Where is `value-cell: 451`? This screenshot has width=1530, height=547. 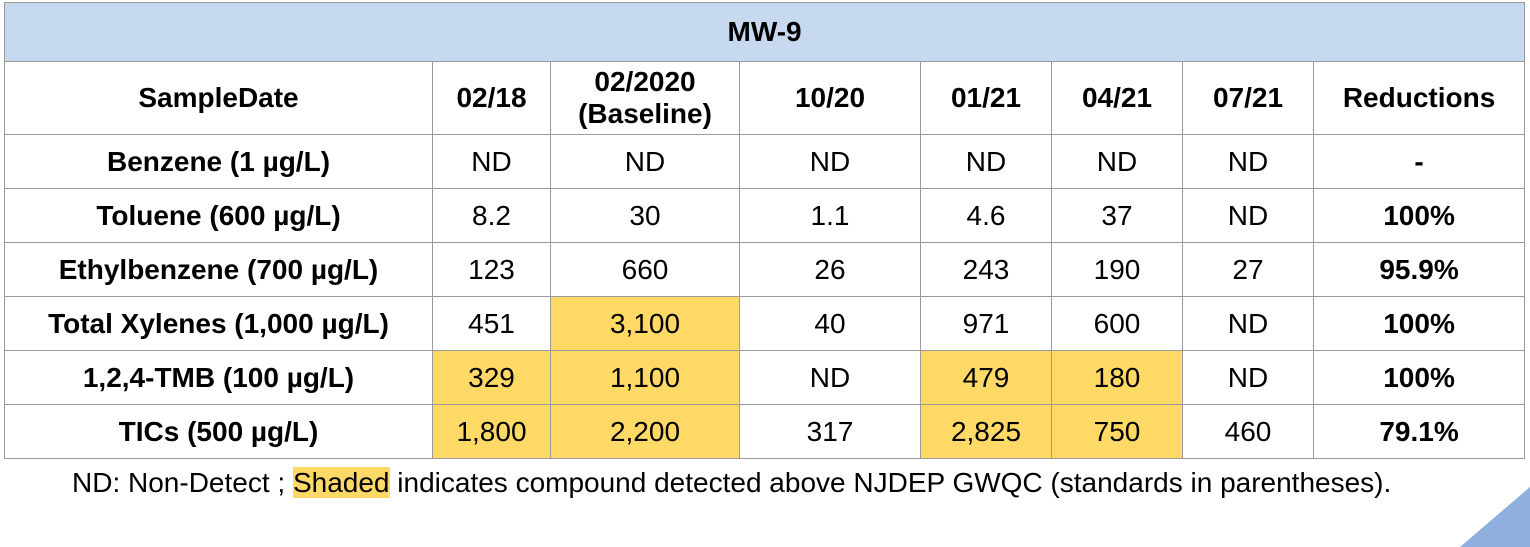
value-cell: 451 is located at coordinates (491, 323).